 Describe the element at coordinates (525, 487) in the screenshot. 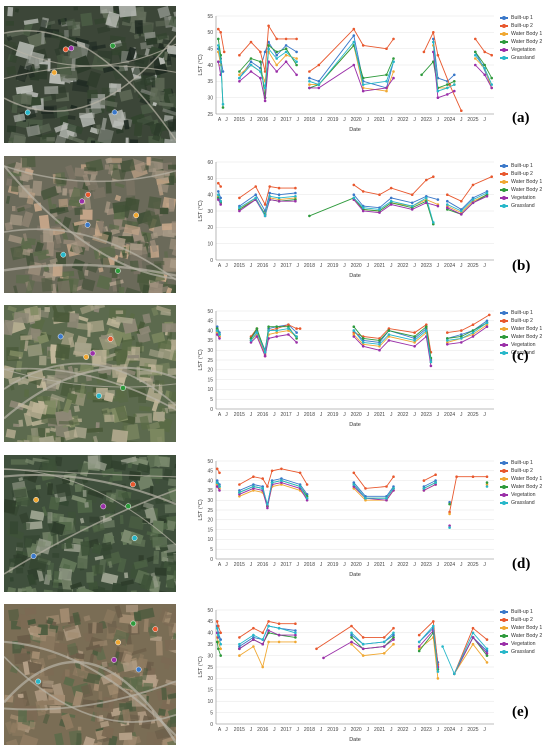

I see `legend-item: Water Body 2` at that location.